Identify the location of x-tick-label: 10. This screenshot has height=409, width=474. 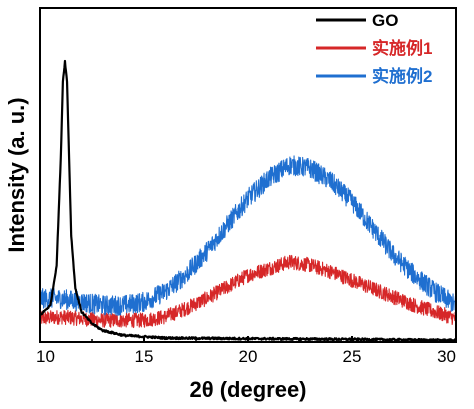
(45, 356).